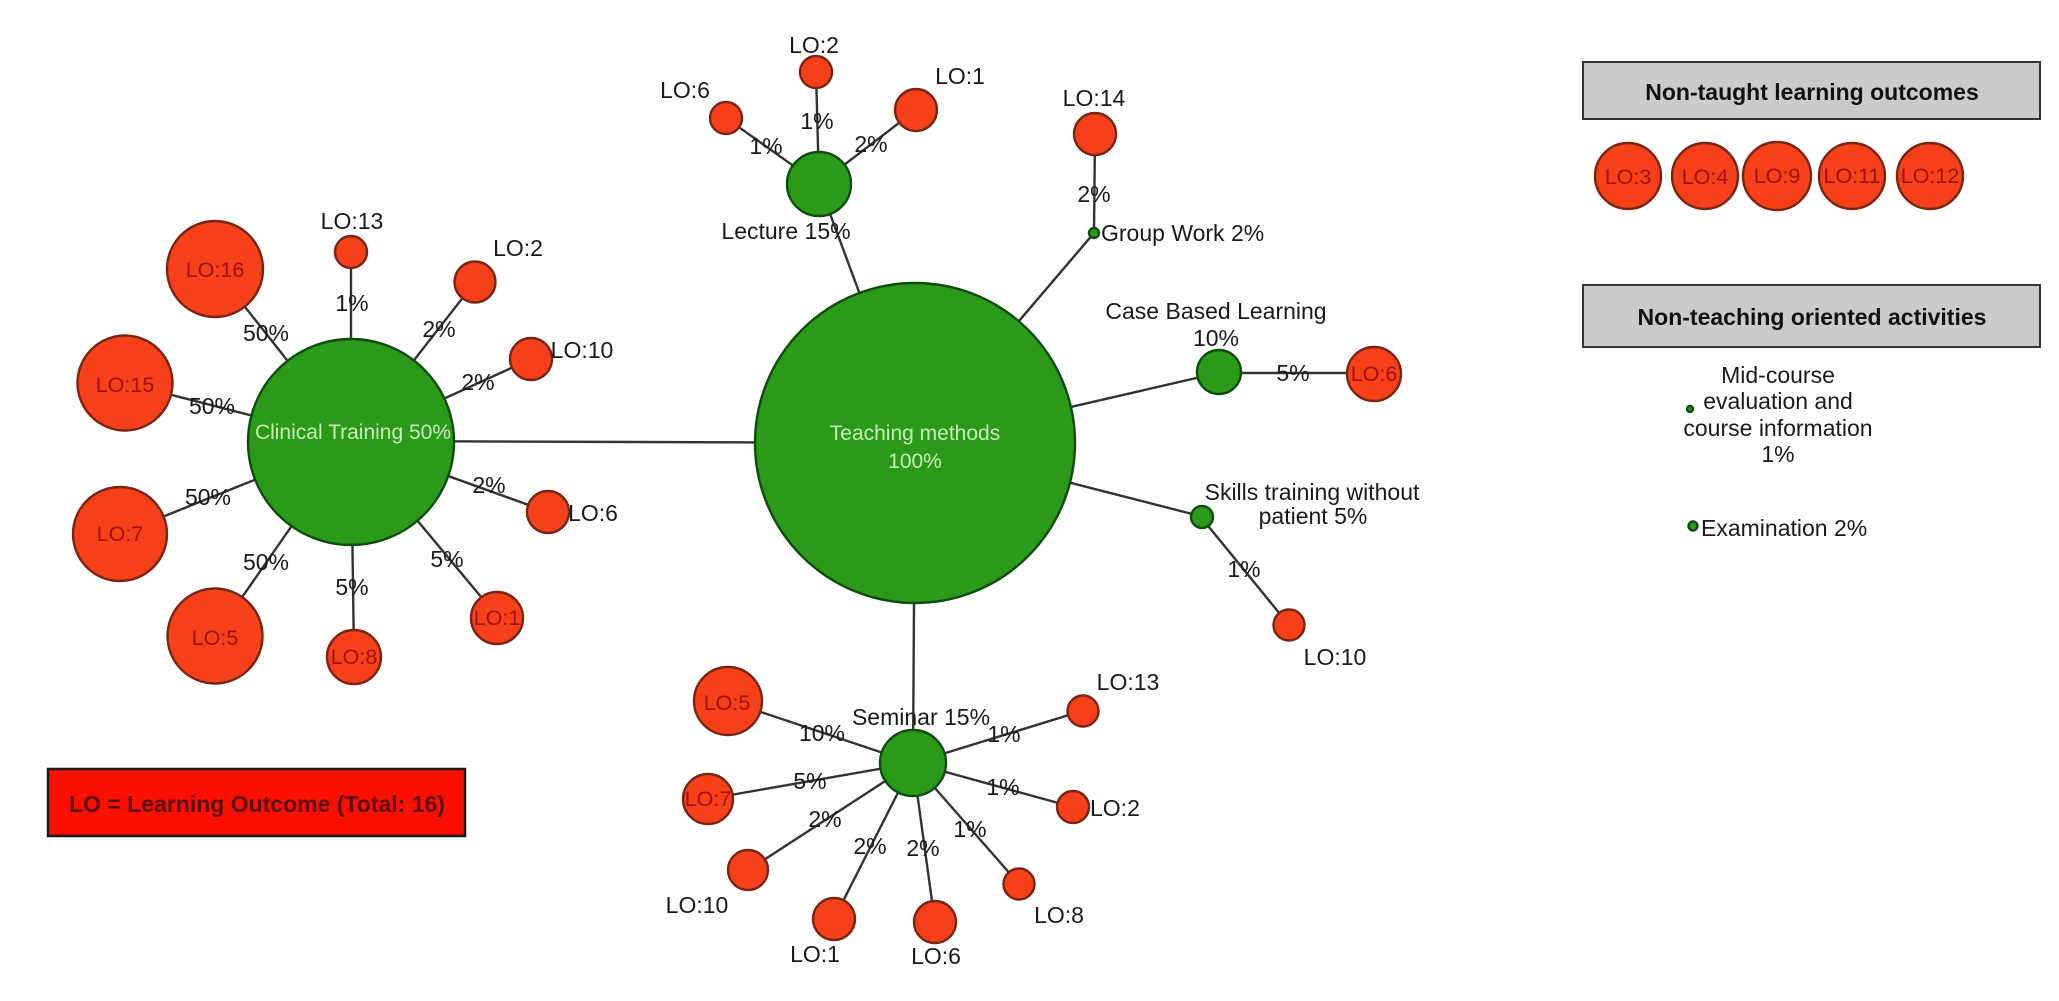 This screenshot has width=2059, height=1001. I want to click on svg-text: LO:12, so click(1930, 176).